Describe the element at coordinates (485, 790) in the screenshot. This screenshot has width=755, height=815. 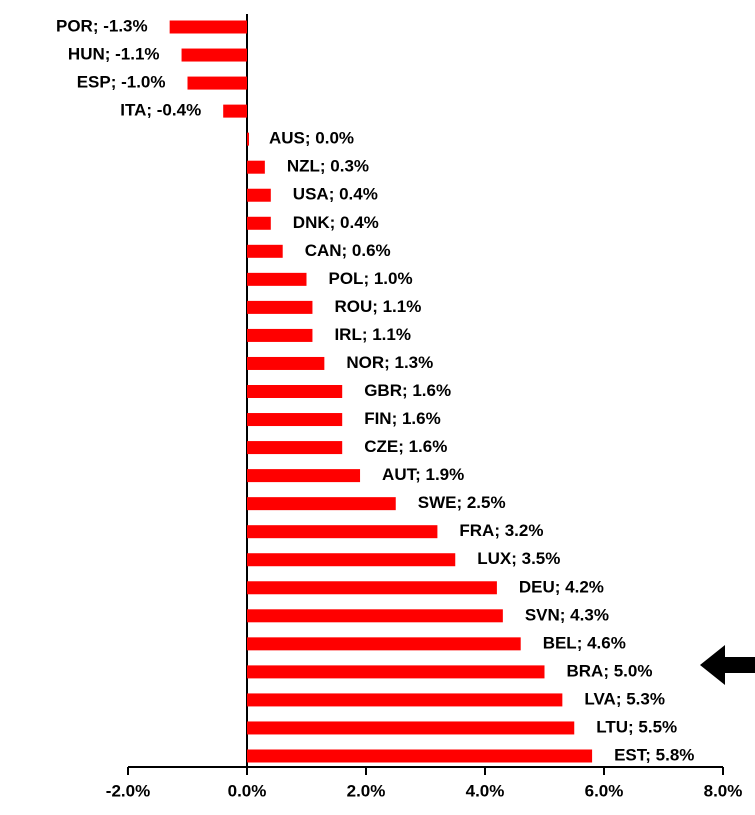
I see `x-tick-label: 4.0%` at that location.